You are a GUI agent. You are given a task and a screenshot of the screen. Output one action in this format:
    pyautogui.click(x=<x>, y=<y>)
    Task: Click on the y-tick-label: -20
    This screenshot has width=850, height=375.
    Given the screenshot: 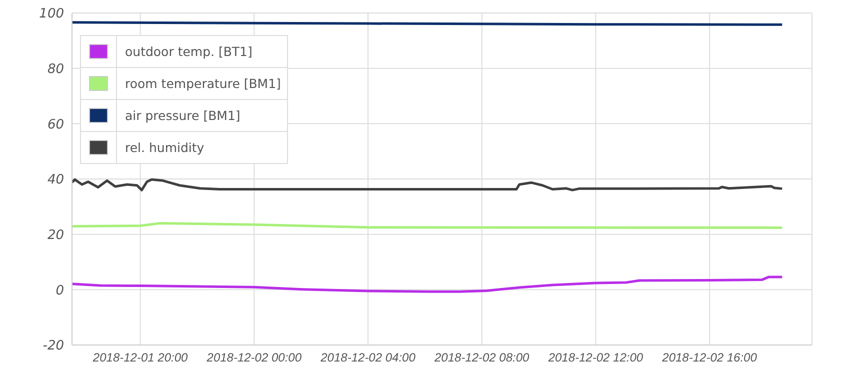 What is the action you would take?
    pyautogui.click(x=53, y=346)
    